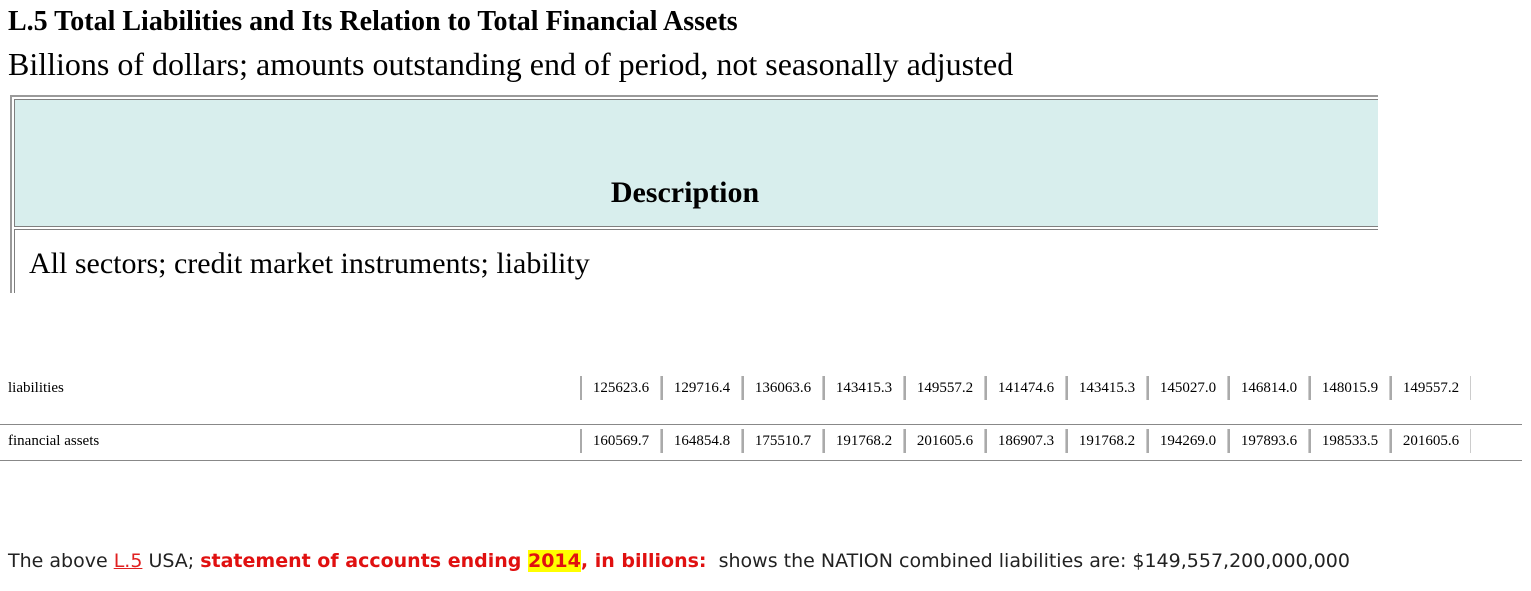 This screenshot has width=1531, height=591. I want to click on value-cell: 175510.7, so click(782, 441).